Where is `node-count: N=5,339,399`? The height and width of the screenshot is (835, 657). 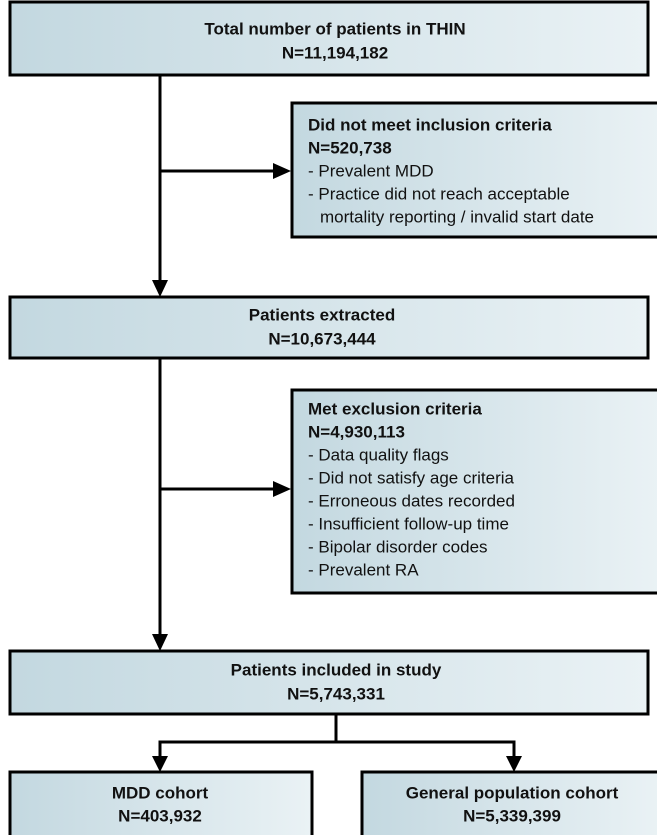 node-count: N=5,339,399 is located at coordinates (512, 815).